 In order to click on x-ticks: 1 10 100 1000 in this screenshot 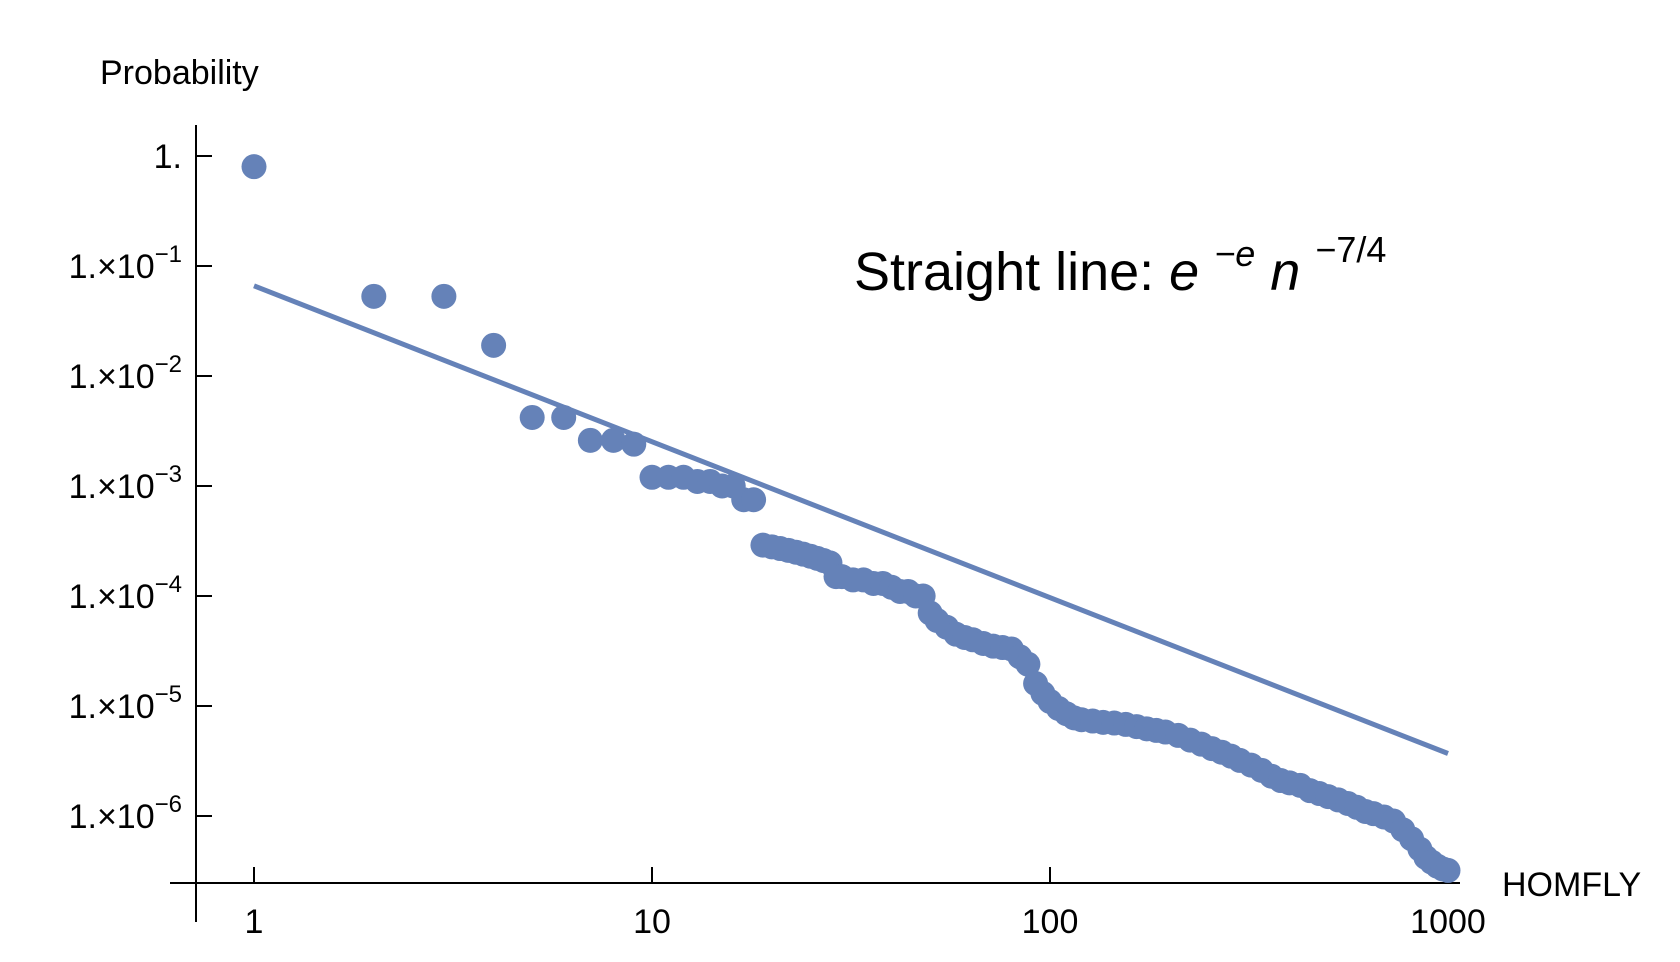, I will do `click(865, 904)`.